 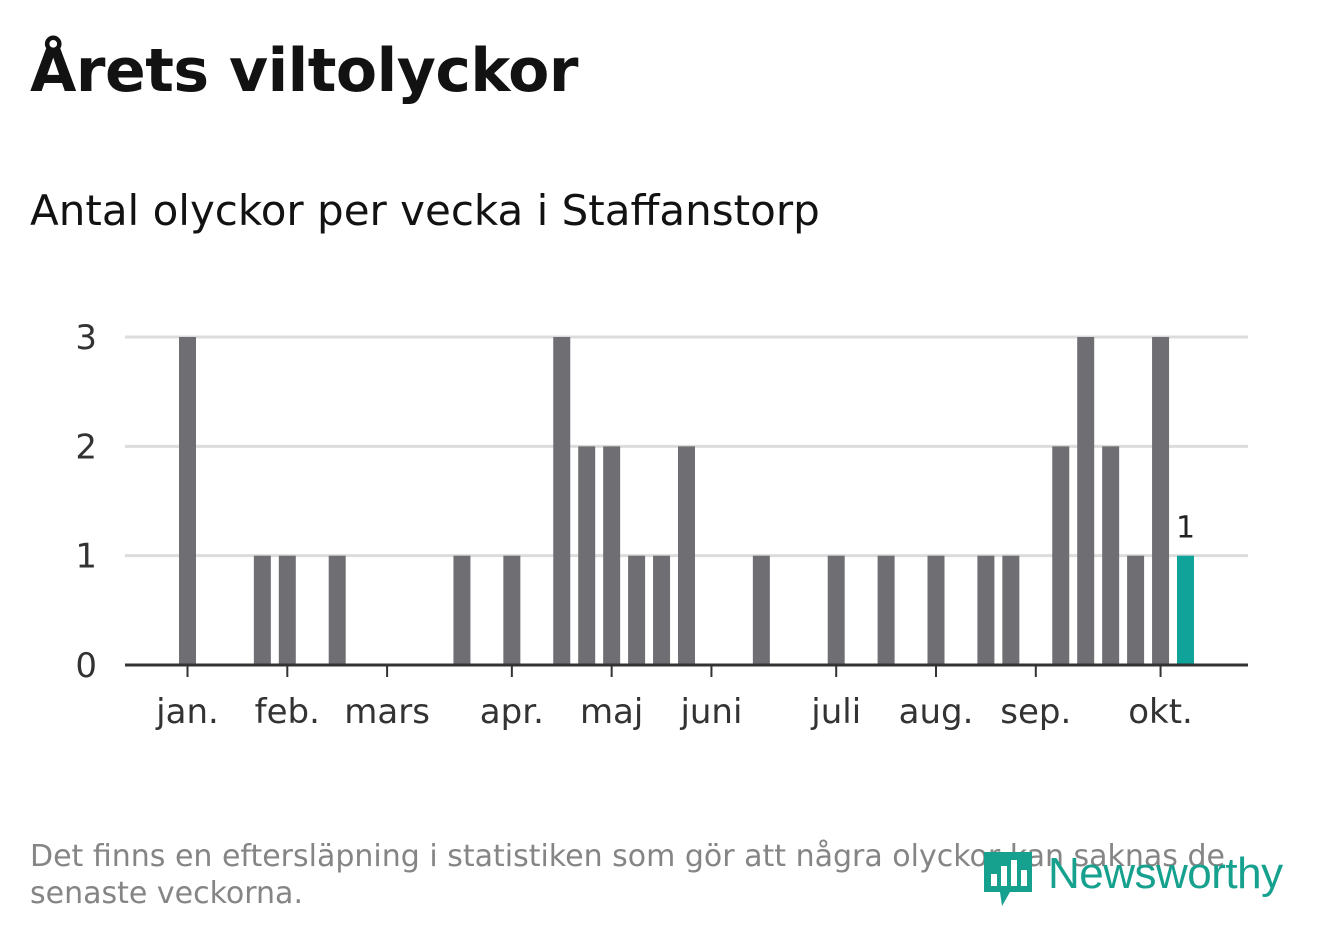 I want to click on y-axis-ticks: 0 1 2 3, so click(x=86, y=502).